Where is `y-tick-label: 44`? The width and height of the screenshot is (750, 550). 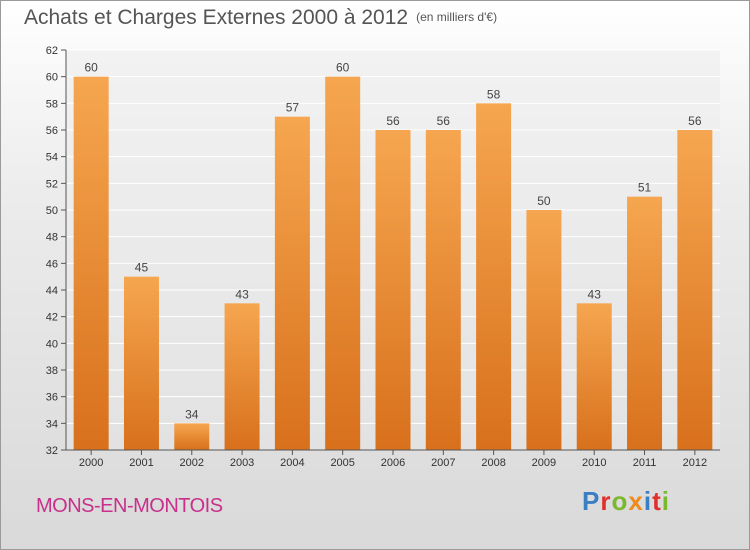 y-tick-label: 44 is located at coordinates (52, 291).